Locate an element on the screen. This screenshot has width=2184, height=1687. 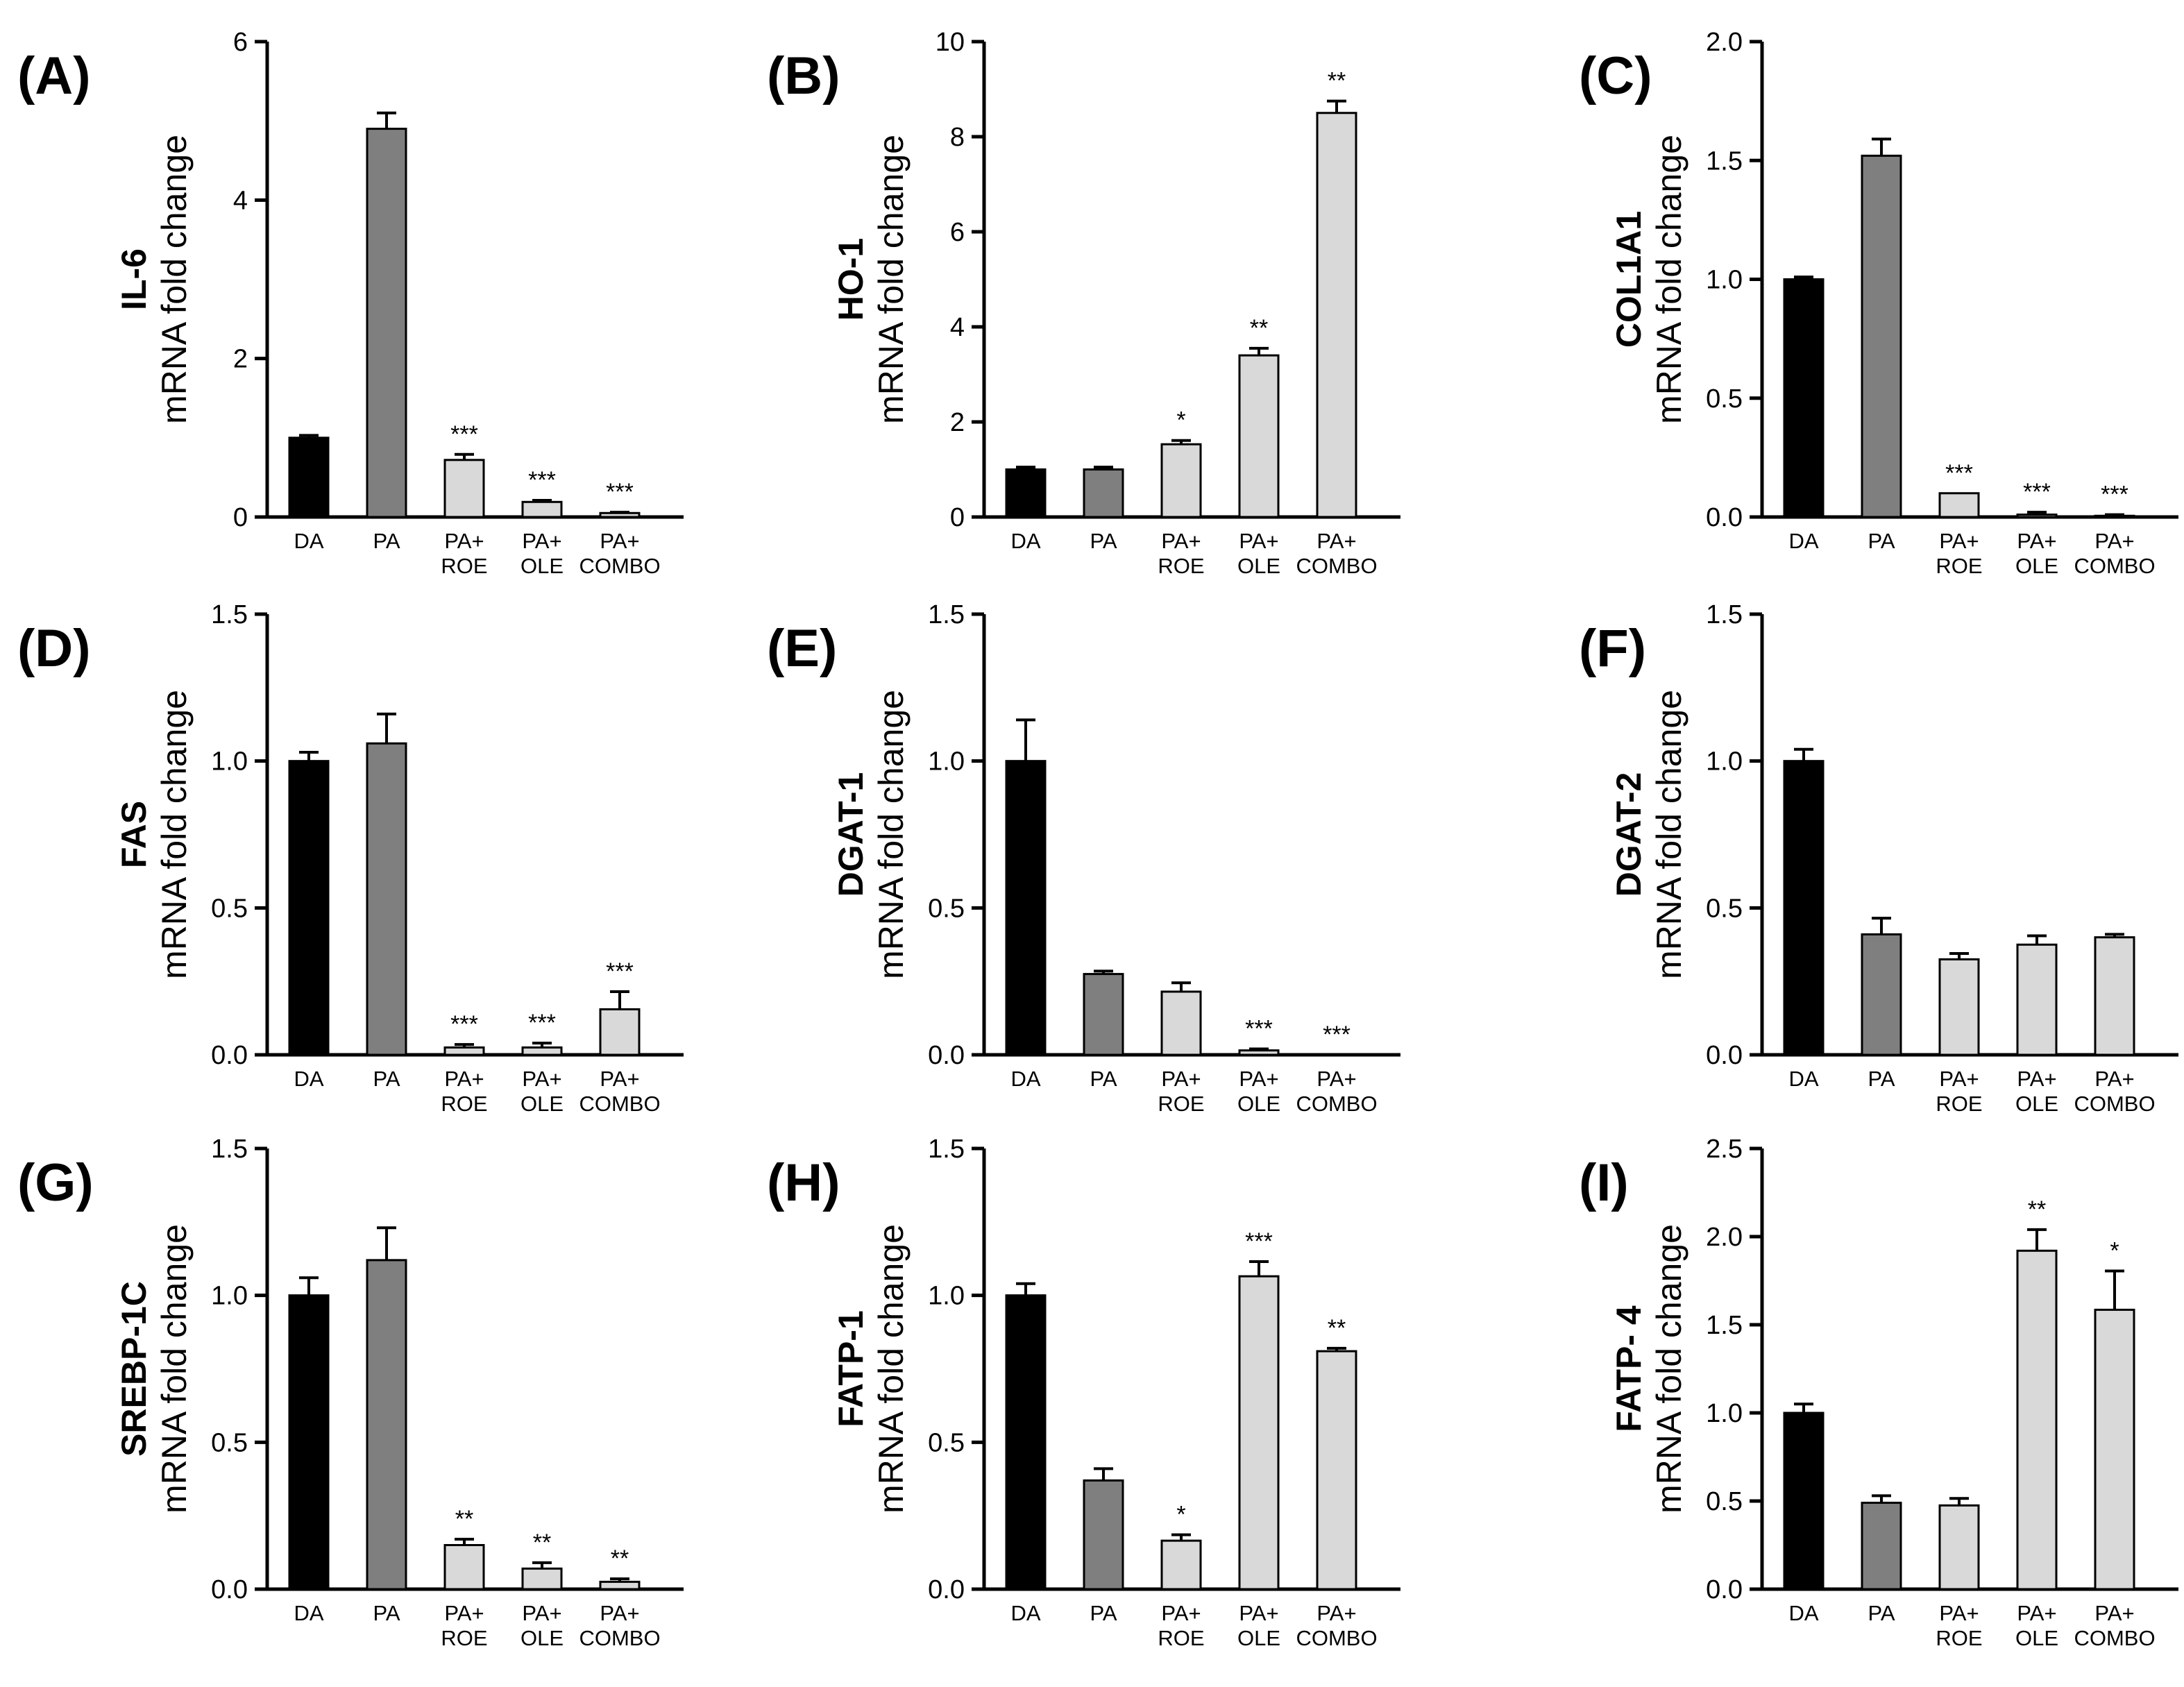
y-axis-title: COL1A1 mRNA fold change is located at coordinates (1648, 279).